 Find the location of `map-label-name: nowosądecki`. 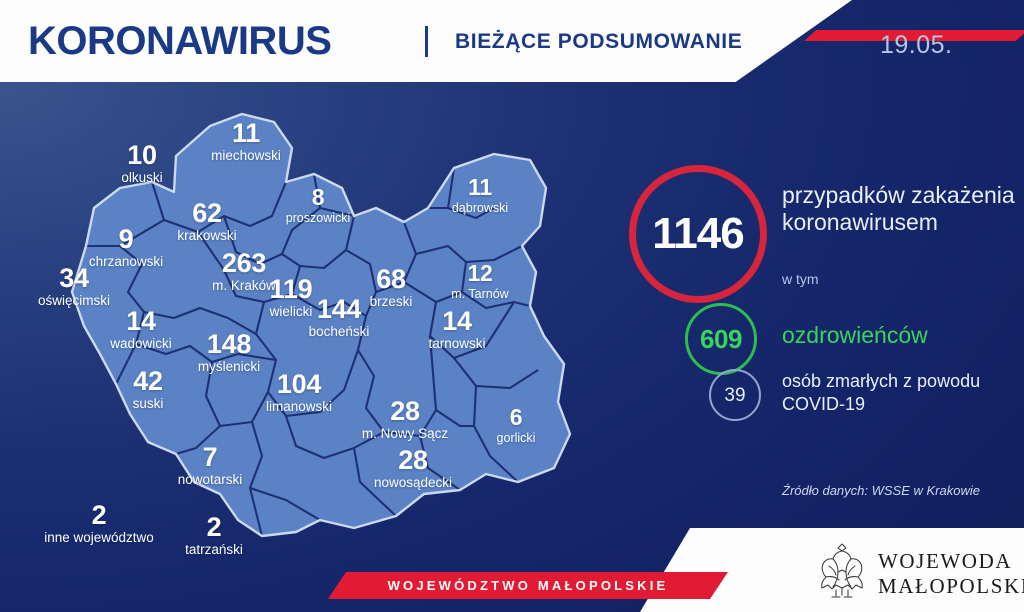

map-label-name: nowosądecki is located at coordinates (413, 482).